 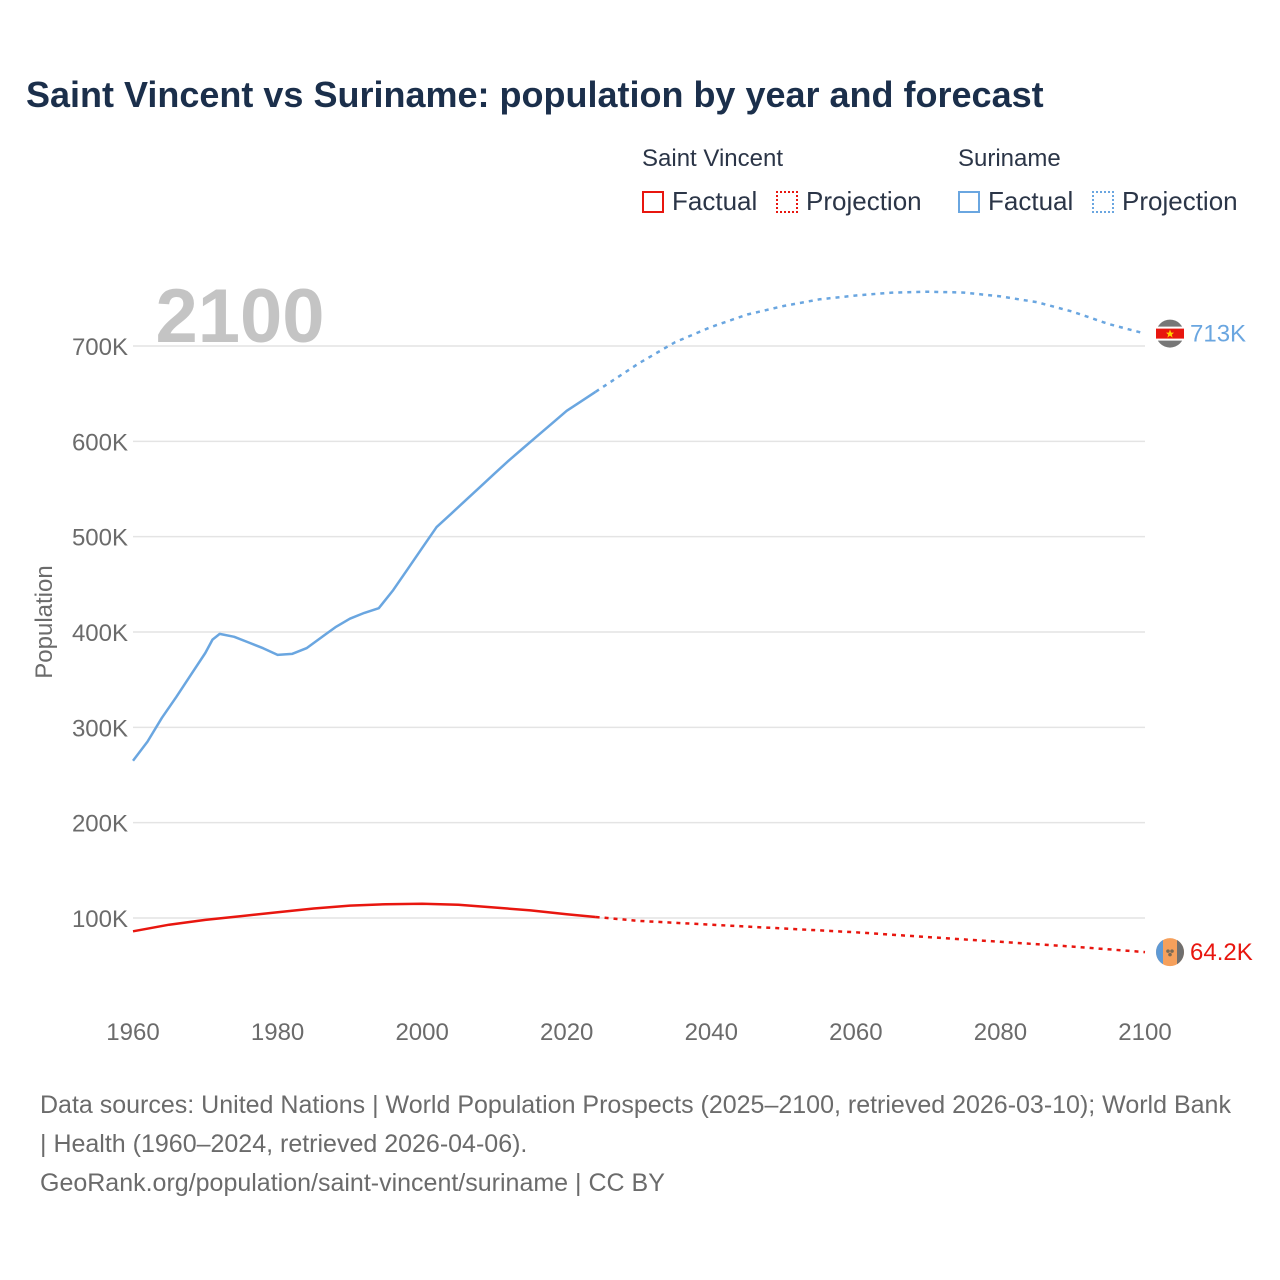 I want to click on y-tick-label: 100K, so click(x=100, y=919).